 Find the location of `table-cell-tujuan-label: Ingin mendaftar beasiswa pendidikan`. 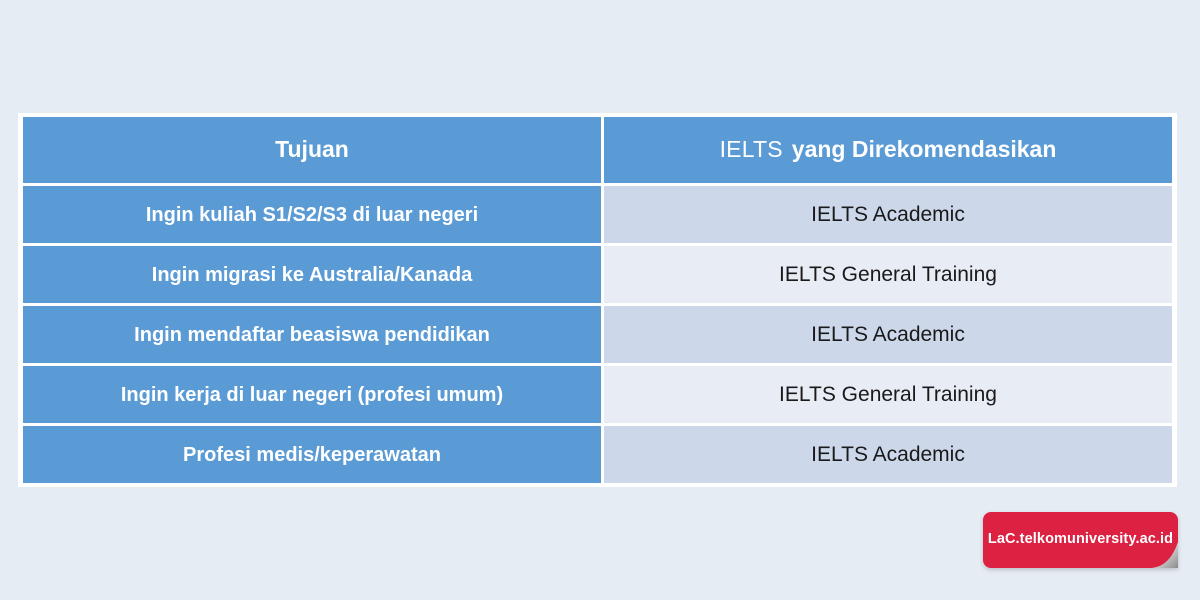

table-cell-tujuan-label: Ingin mendaftar beasiswa pendidikan is located at coordinates (312, 334).